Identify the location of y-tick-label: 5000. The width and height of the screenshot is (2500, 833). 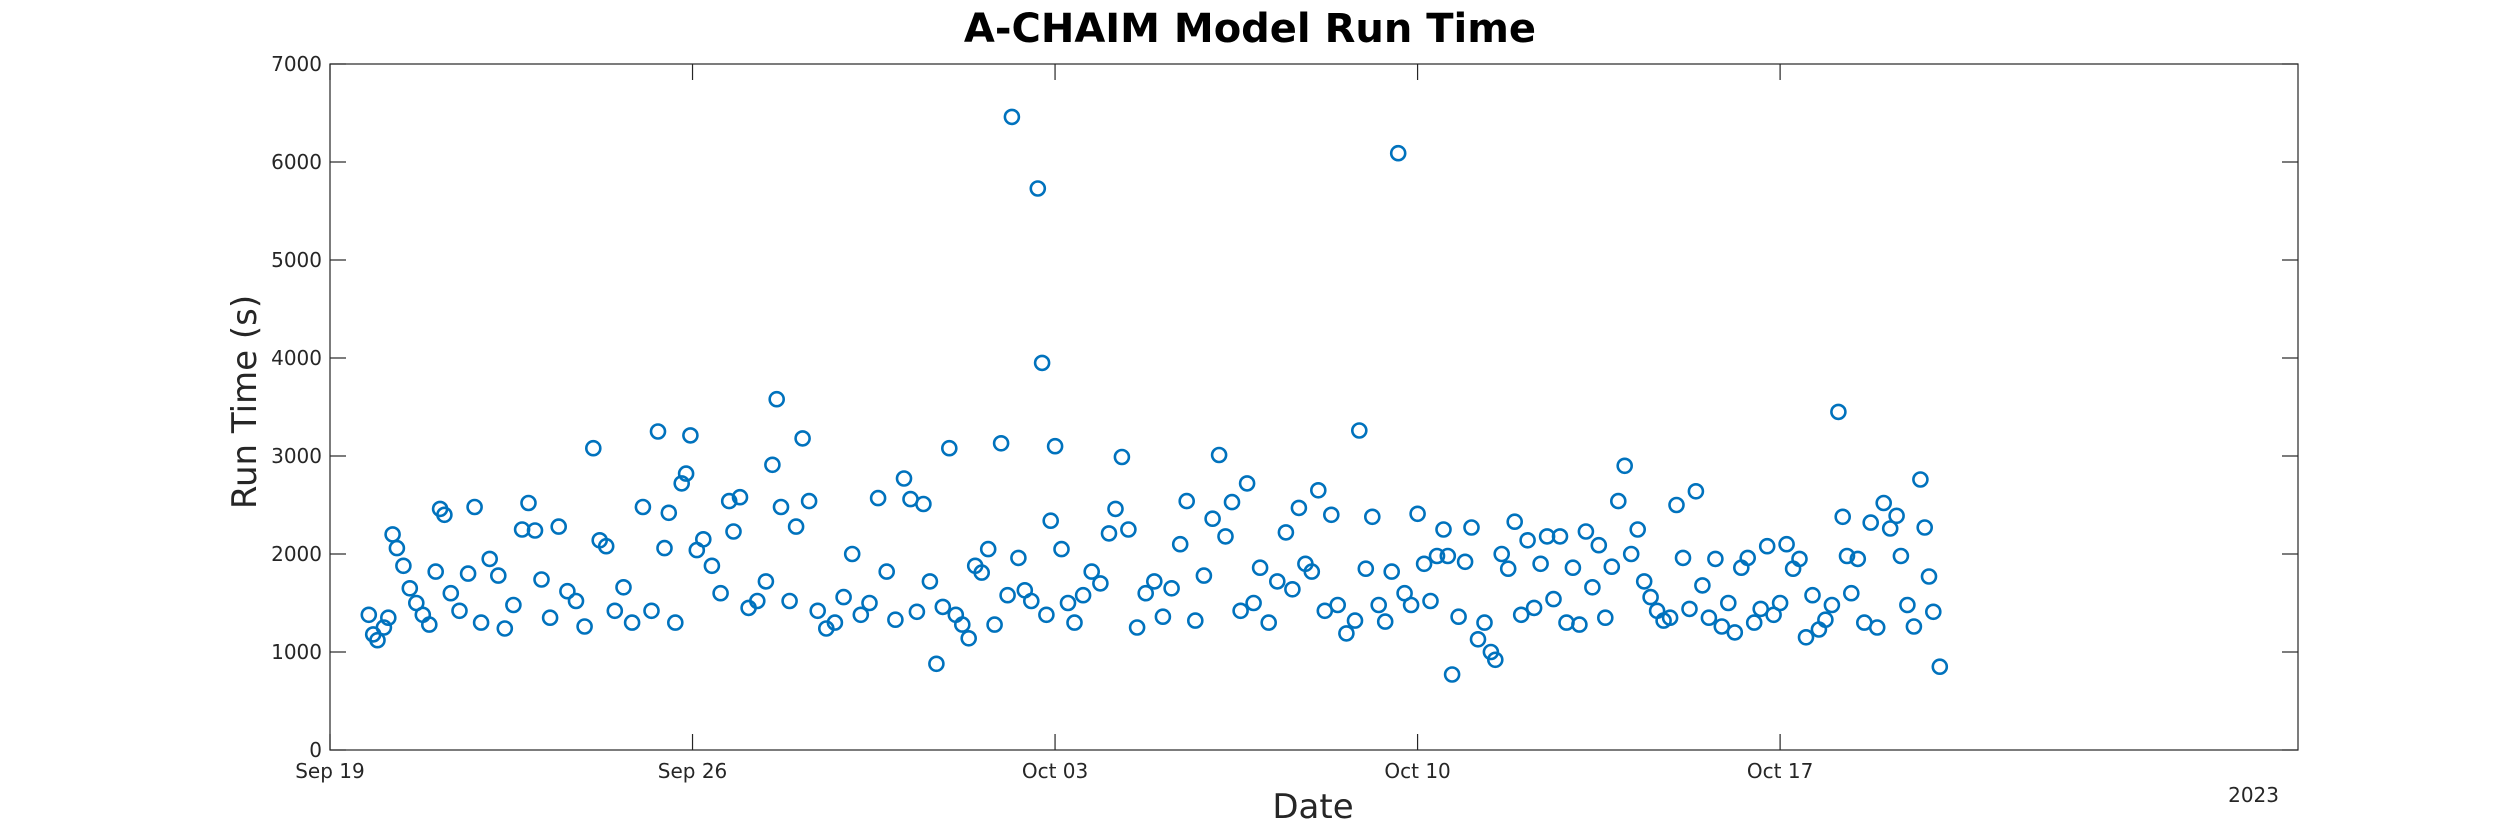
(296, 260).